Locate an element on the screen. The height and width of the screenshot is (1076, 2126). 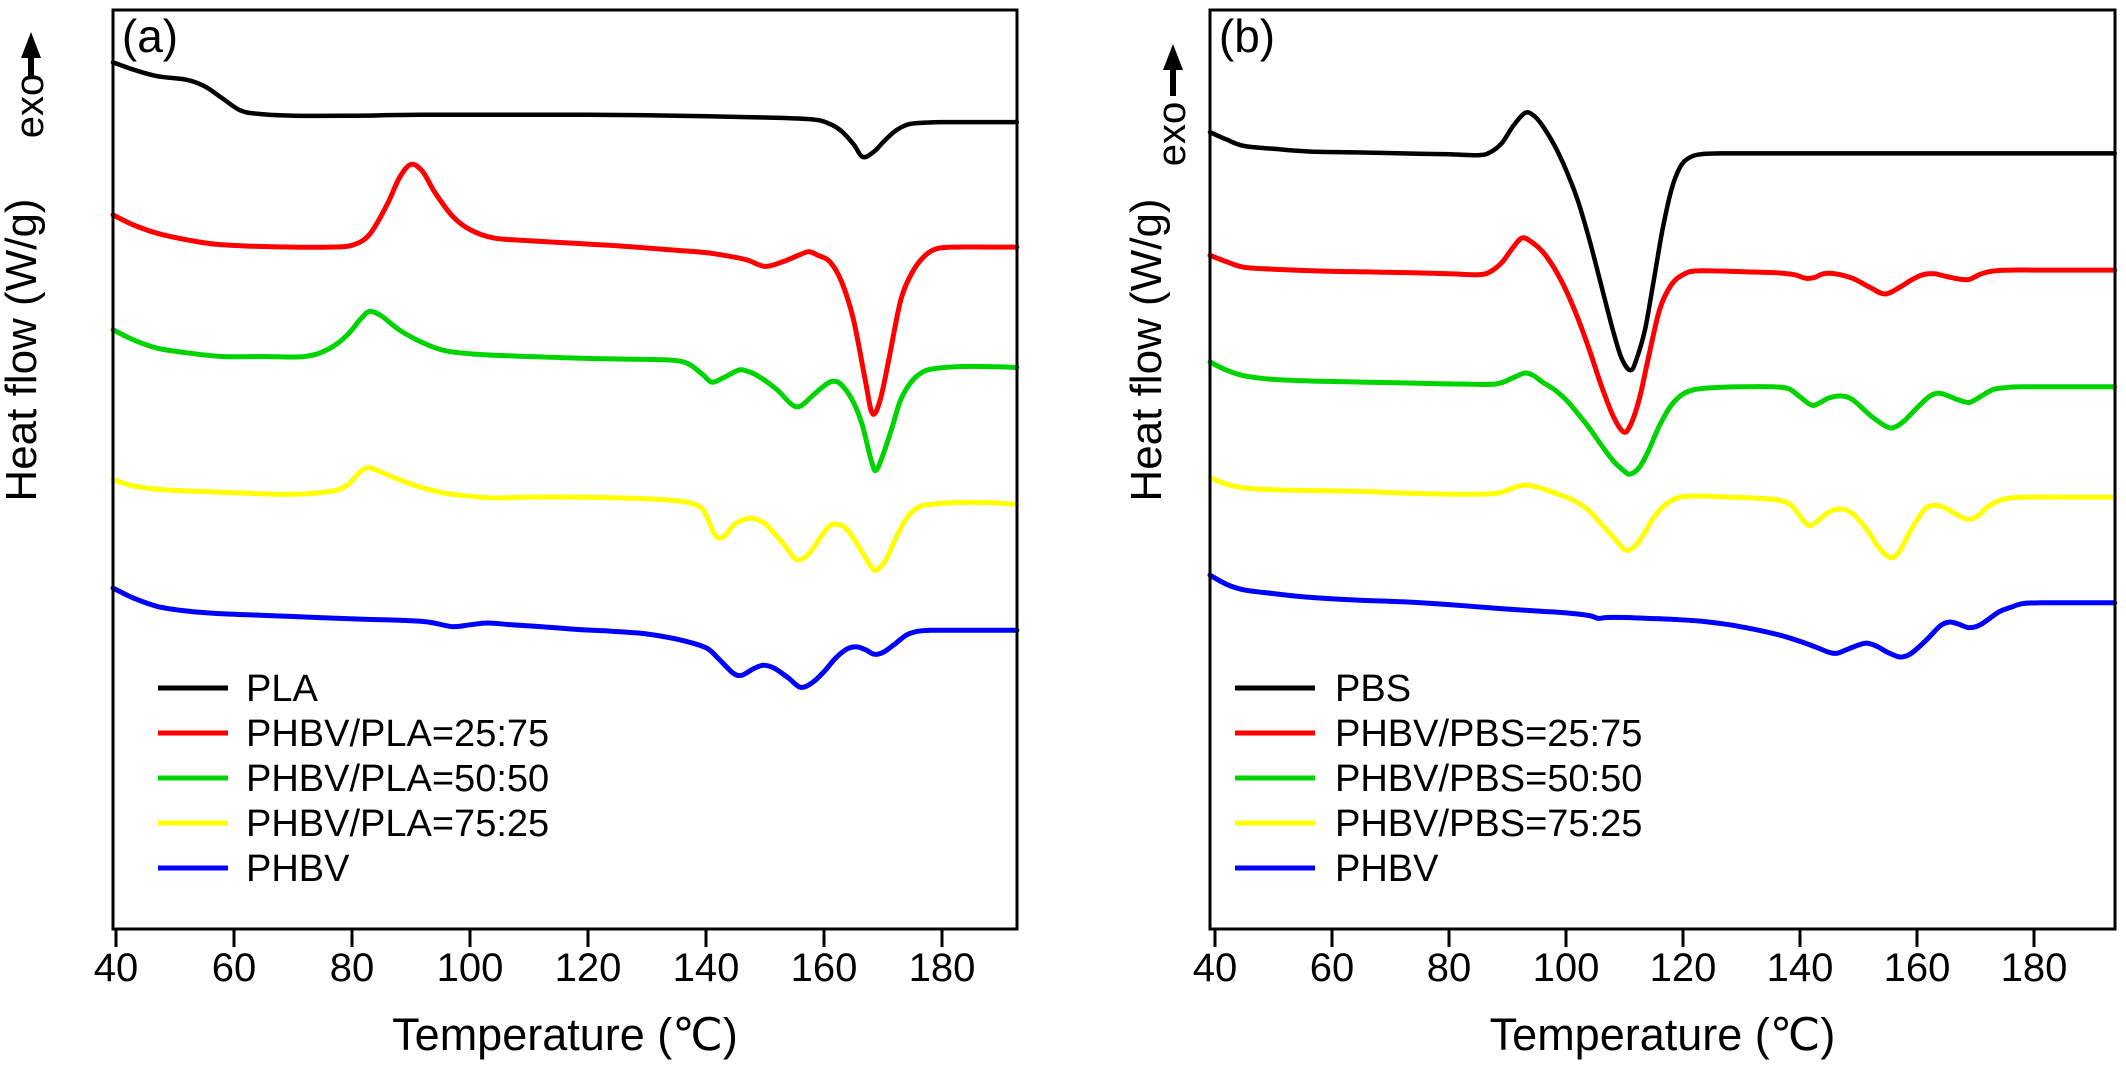
legend-label: PHBV/PLA=50:50 is located at coordinates (397, 779).